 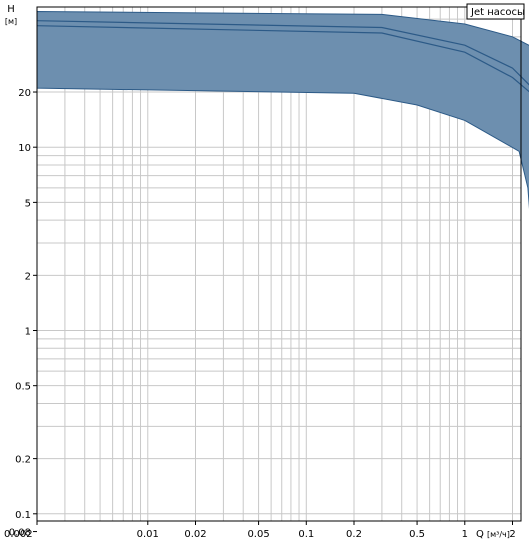 What do you see at coordinates (354, 534) in the screenshot?
I see `x-tick-label: 0.2` at bounding box center [354, 534].